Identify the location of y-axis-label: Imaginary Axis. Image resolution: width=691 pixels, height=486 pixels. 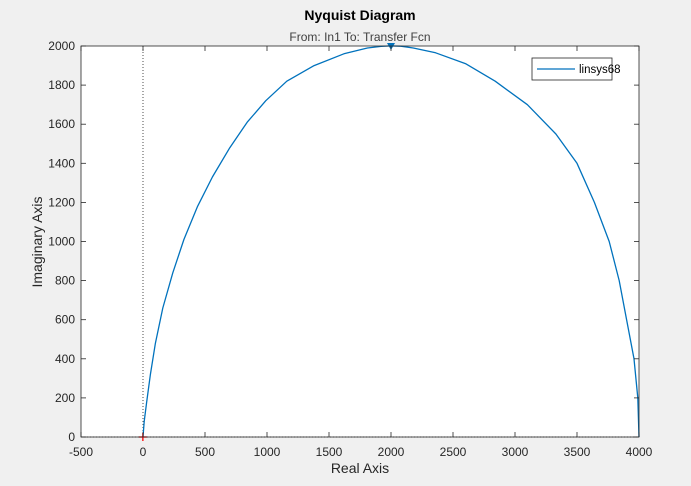
(37, 241).